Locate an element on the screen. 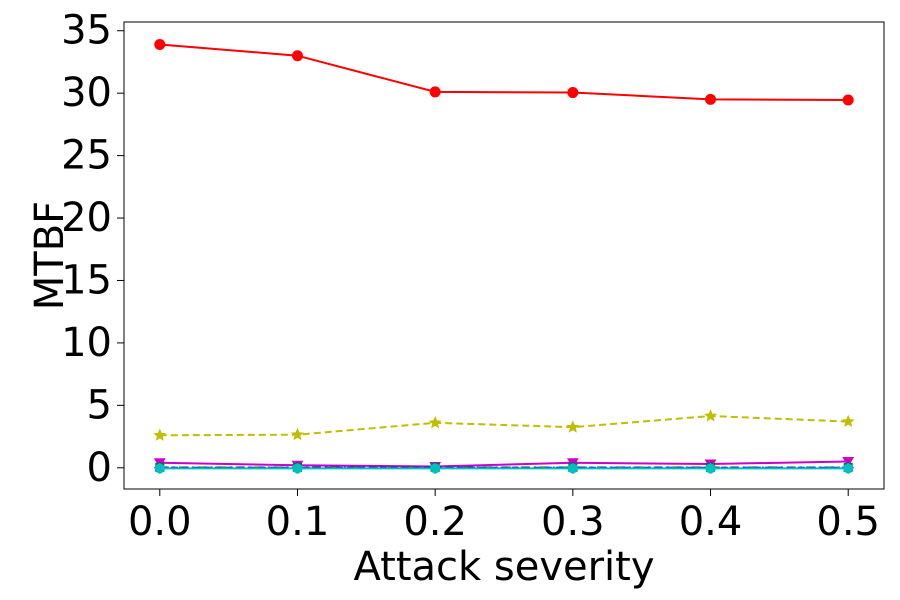 The height and width of the screenshot is (600, 900). y-axis-ticks: 0 5 10 15 20 25 30 35 is located at coordinates (92, 249).